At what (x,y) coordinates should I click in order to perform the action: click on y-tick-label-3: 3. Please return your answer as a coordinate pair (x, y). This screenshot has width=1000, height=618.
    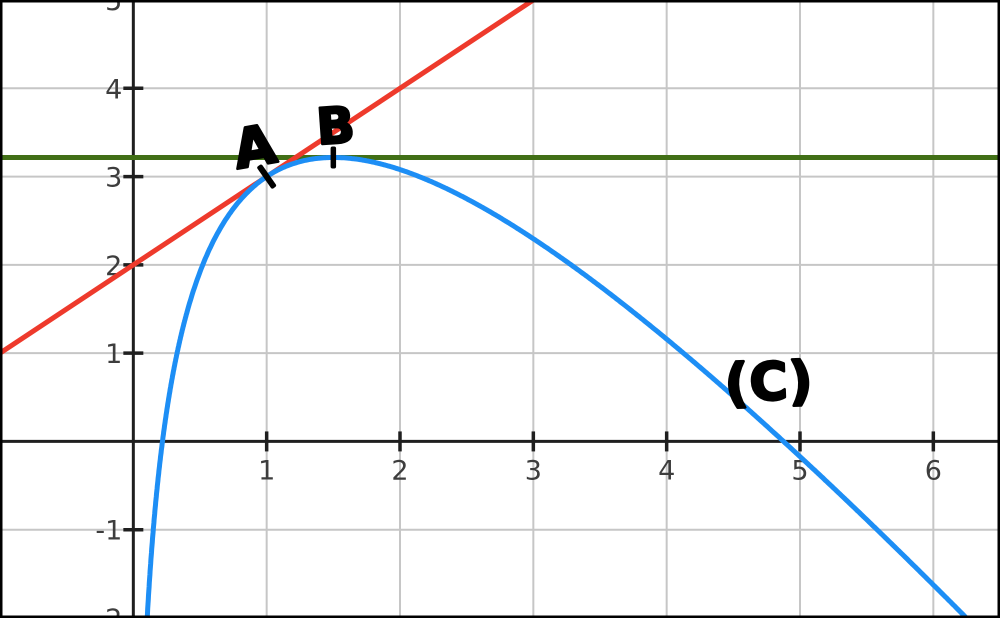
    Looking at the image, I should click on (113, 178).